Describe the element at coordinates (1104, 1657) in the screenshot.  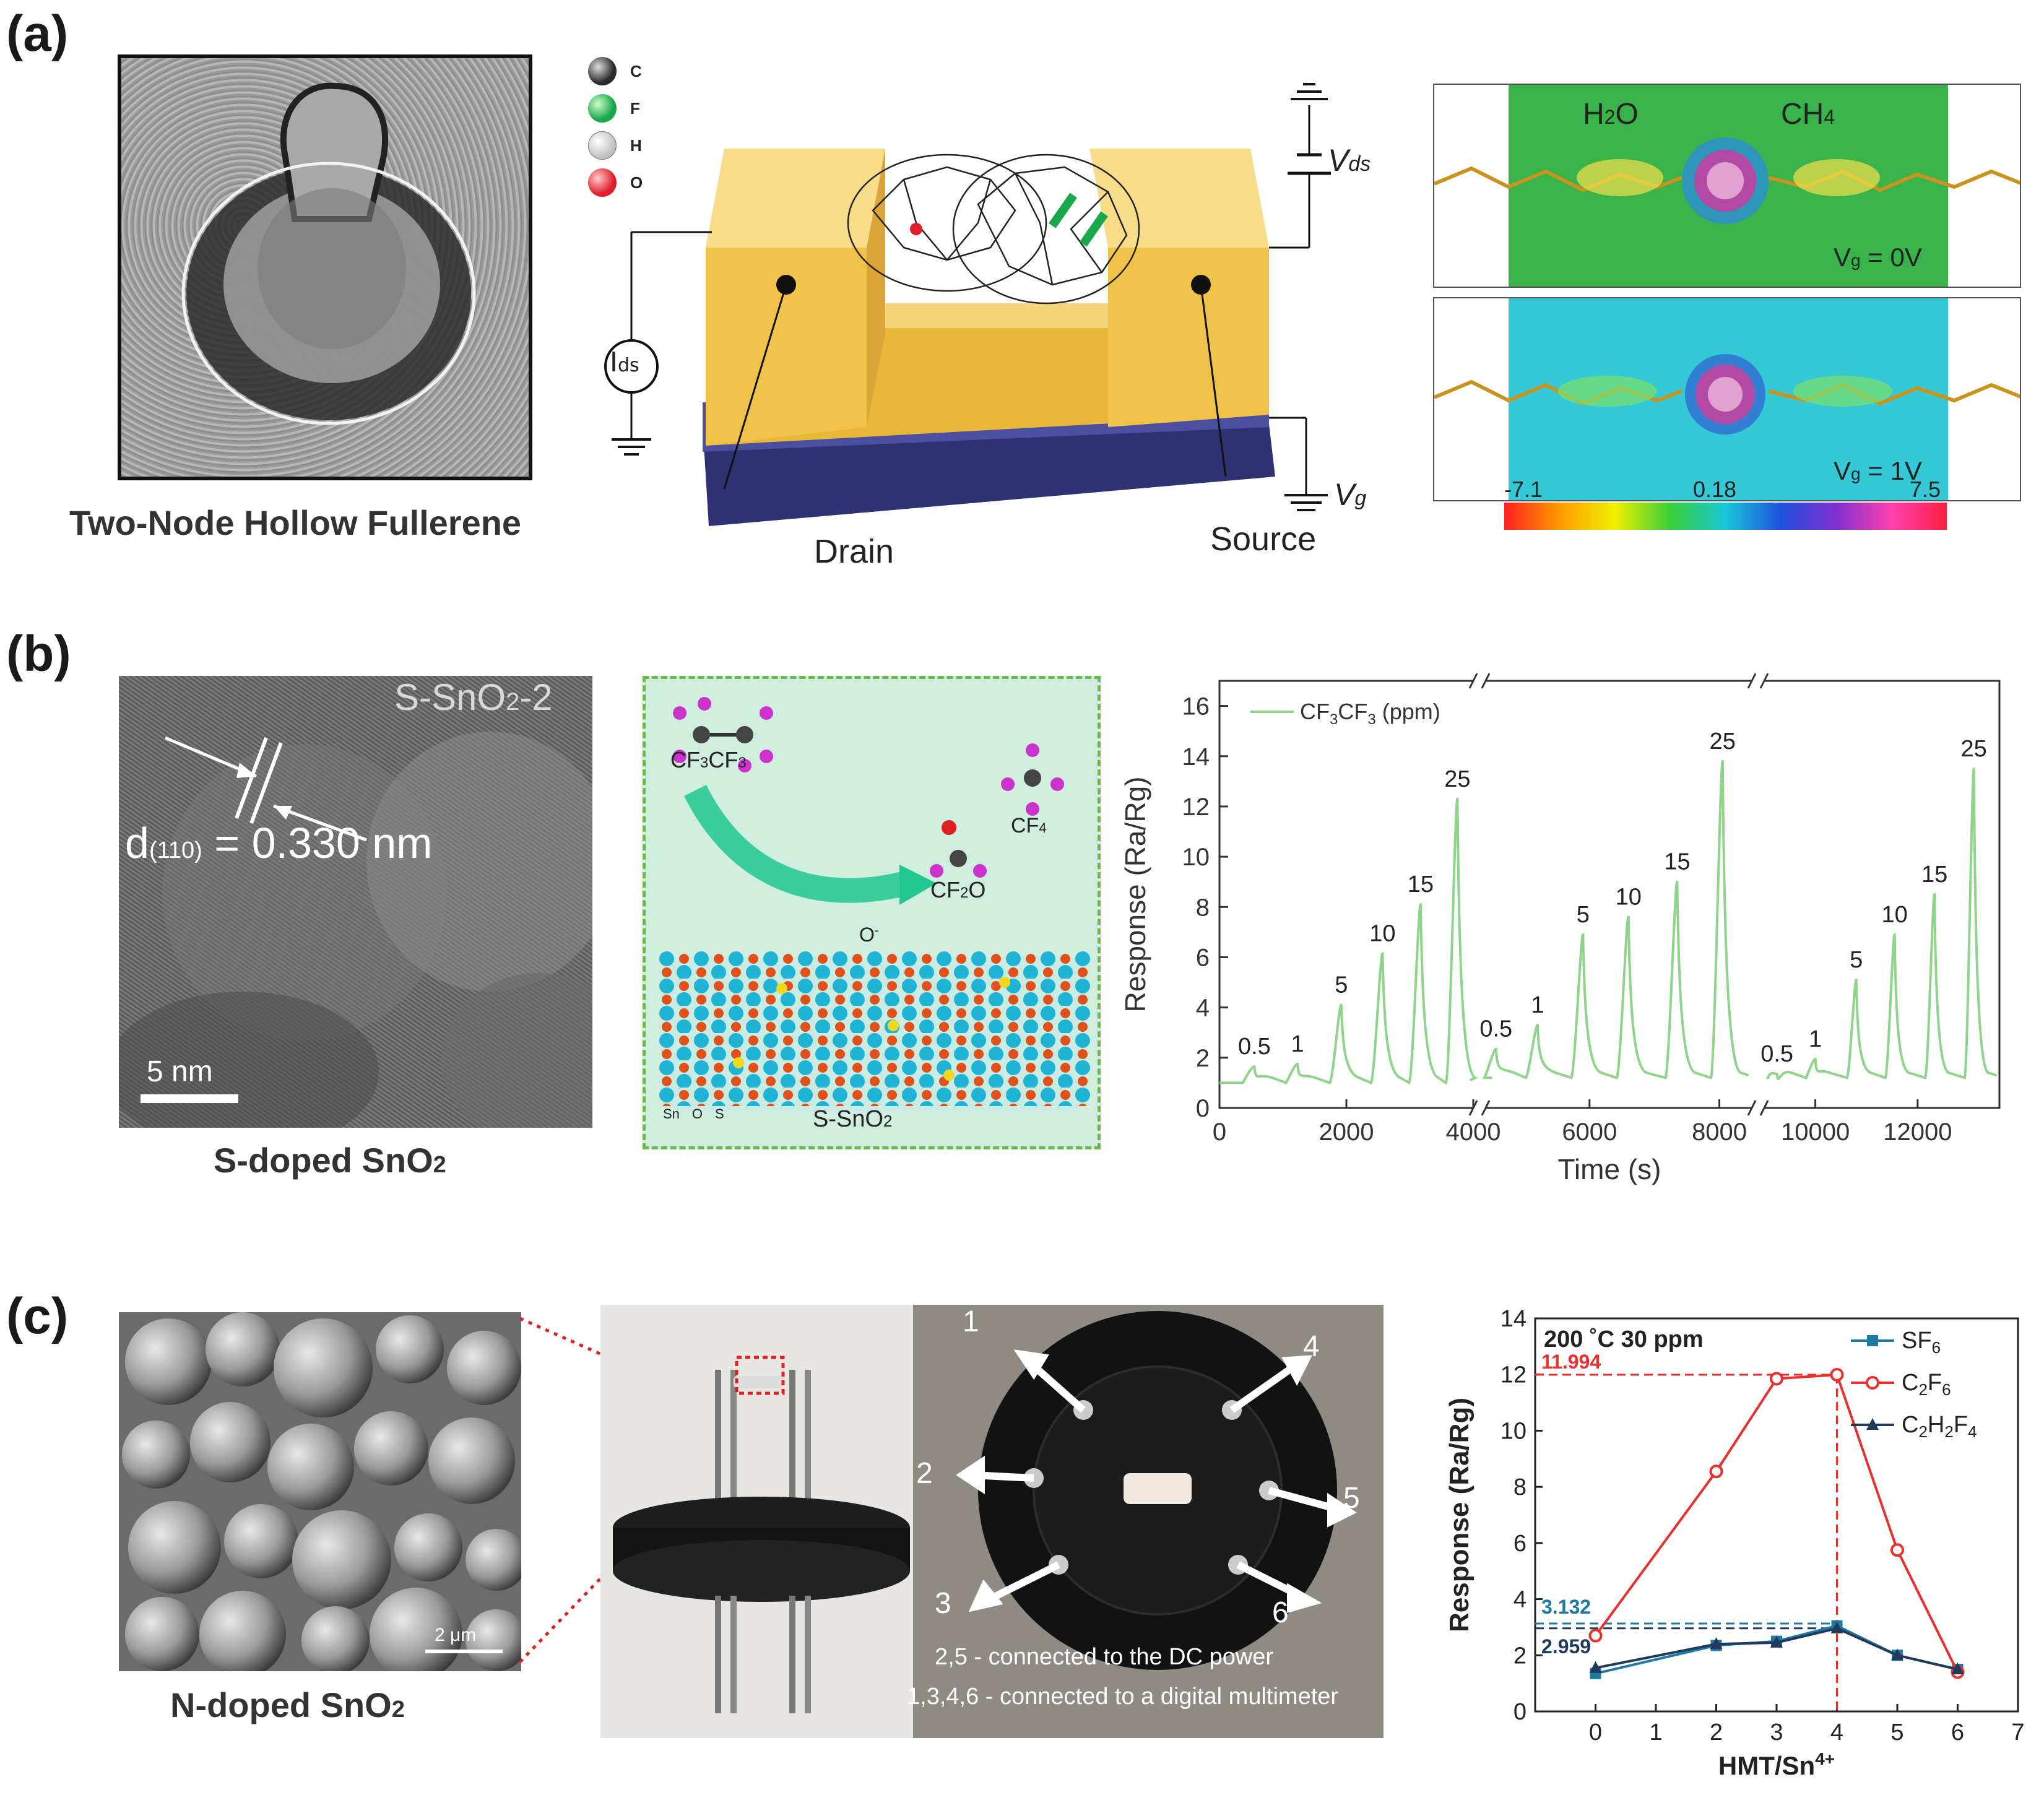
I see `wiring-note-1: 2,5 - connected to the DC power` at that location.